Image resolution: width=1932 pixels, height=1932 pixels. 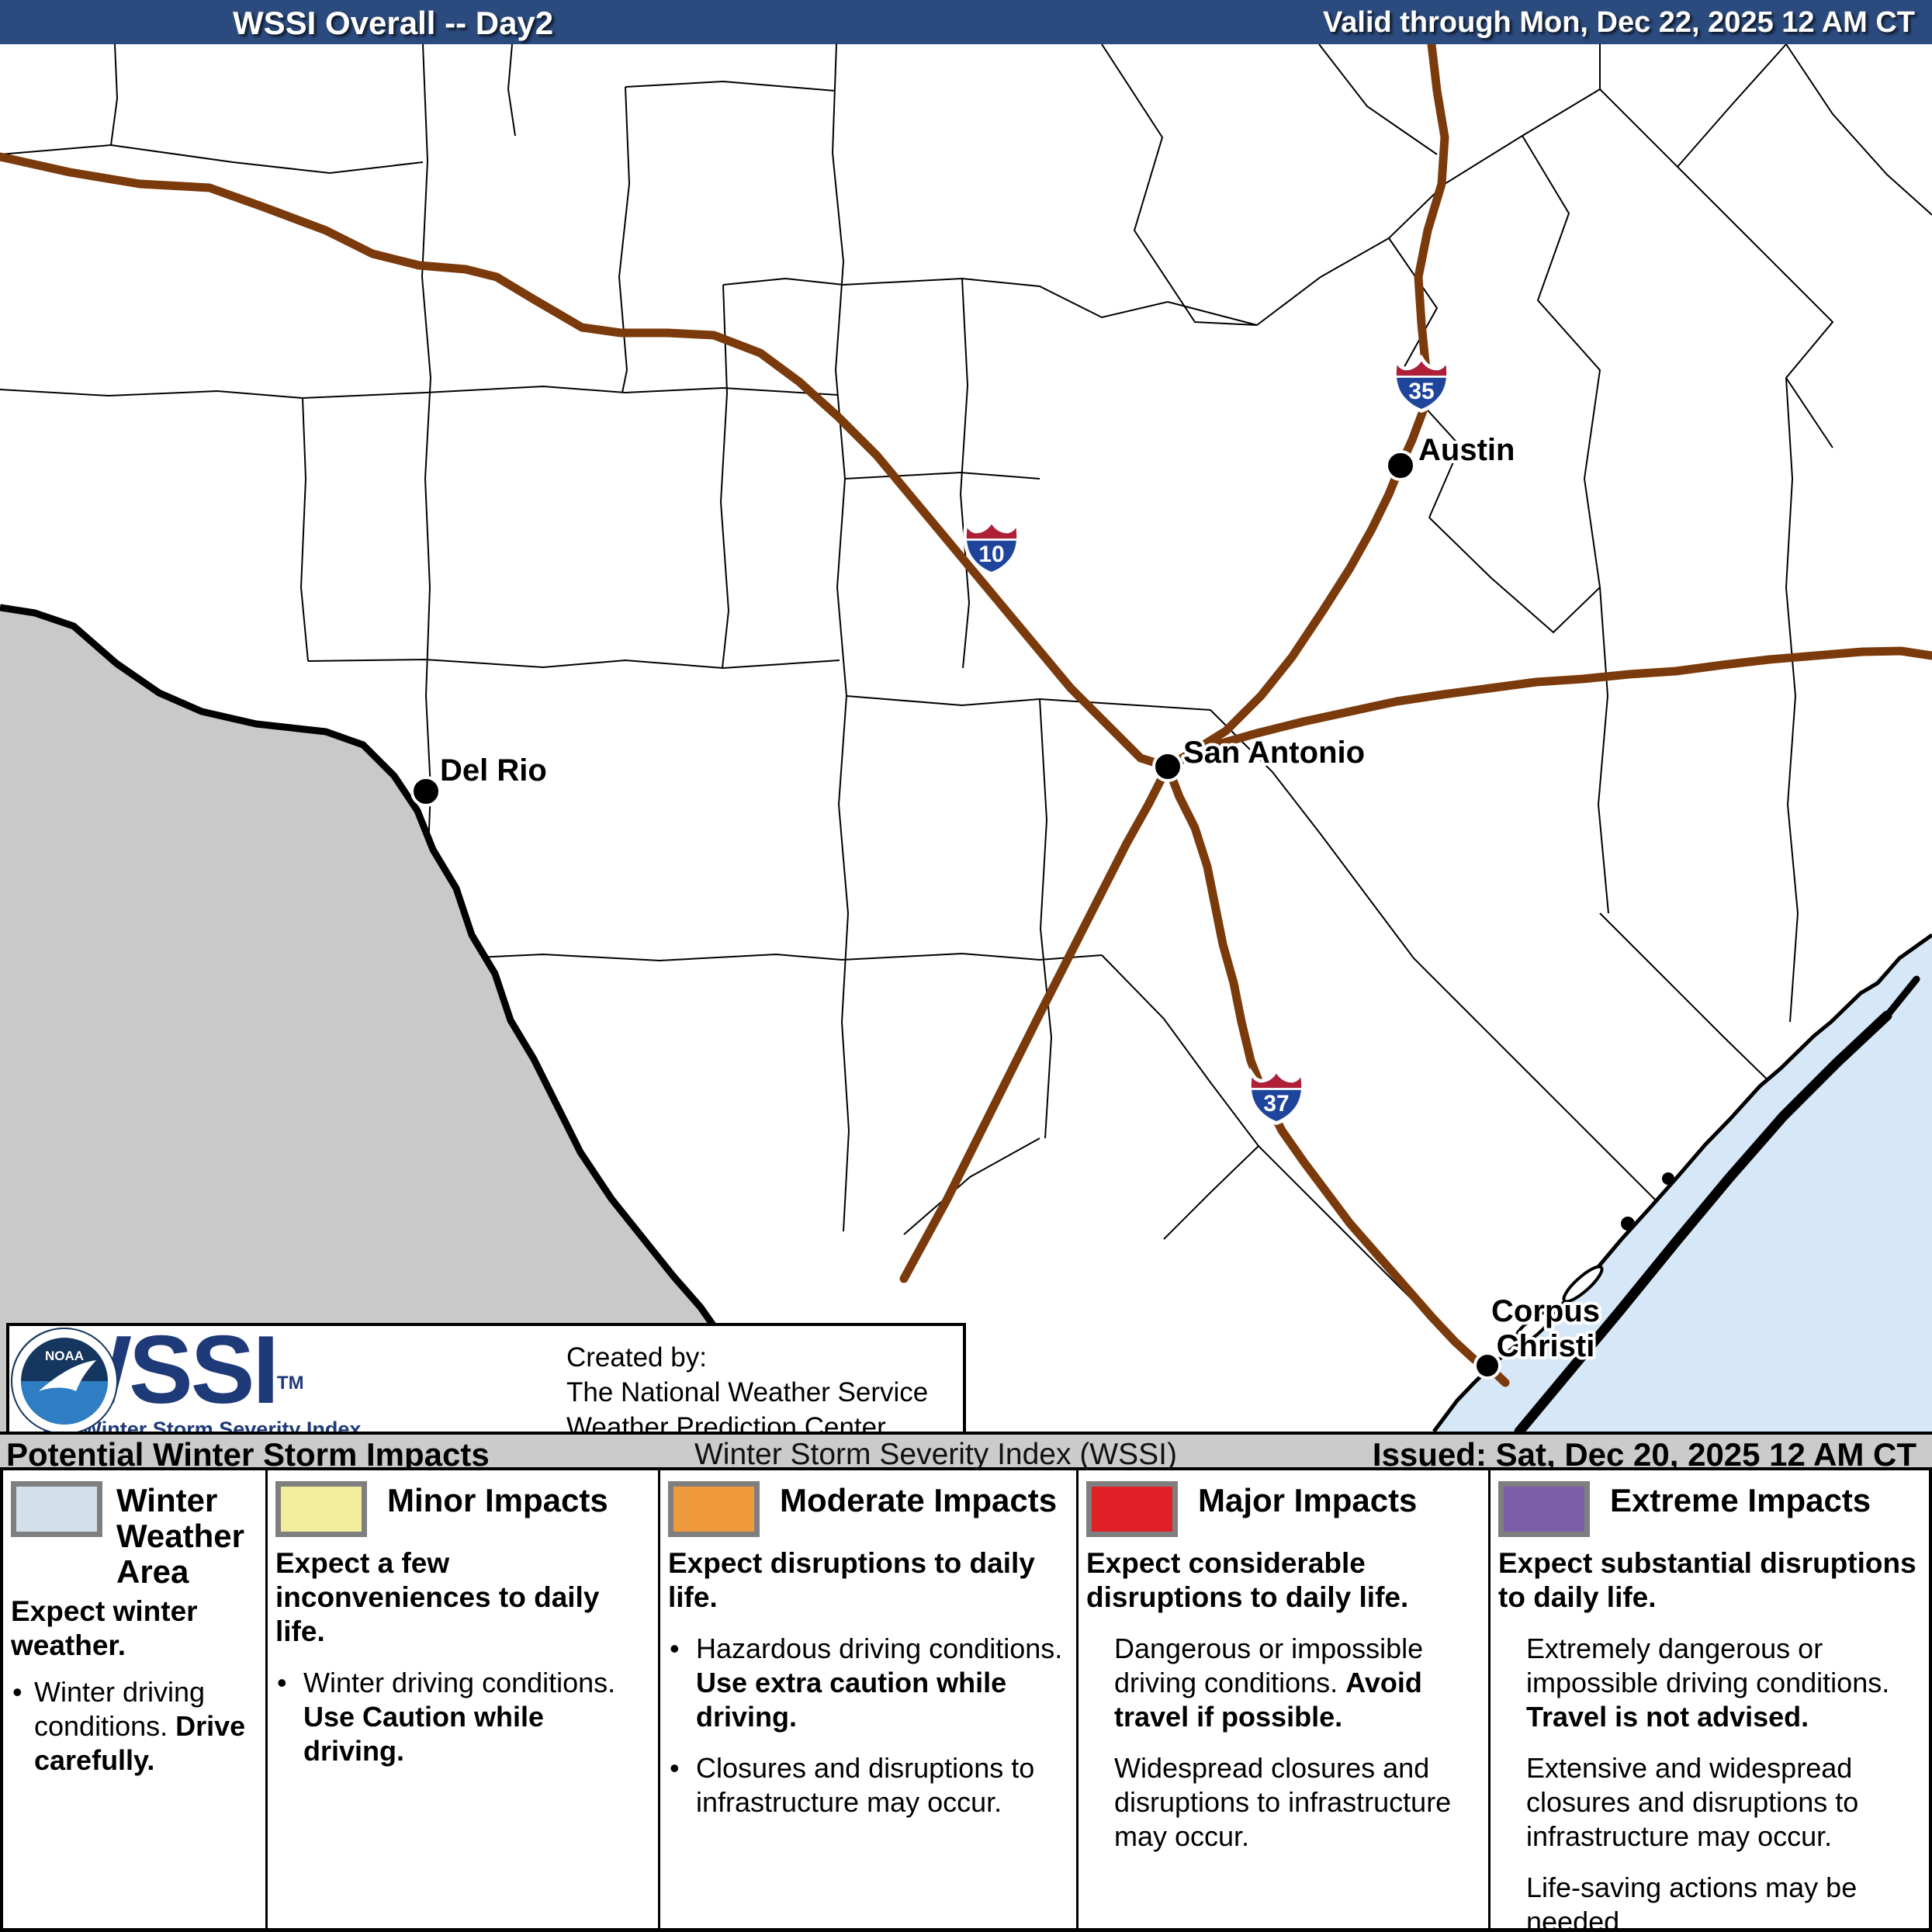 I want to click on road-i10-east, so click(x=1547, y=708).